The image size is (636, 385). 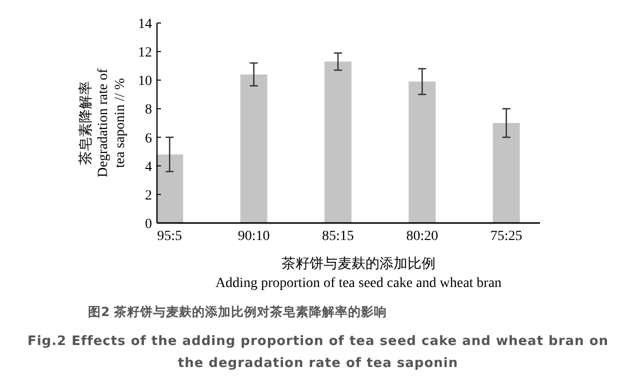 I want to click on y-tick-label: 8, so click(x=148, y=110).